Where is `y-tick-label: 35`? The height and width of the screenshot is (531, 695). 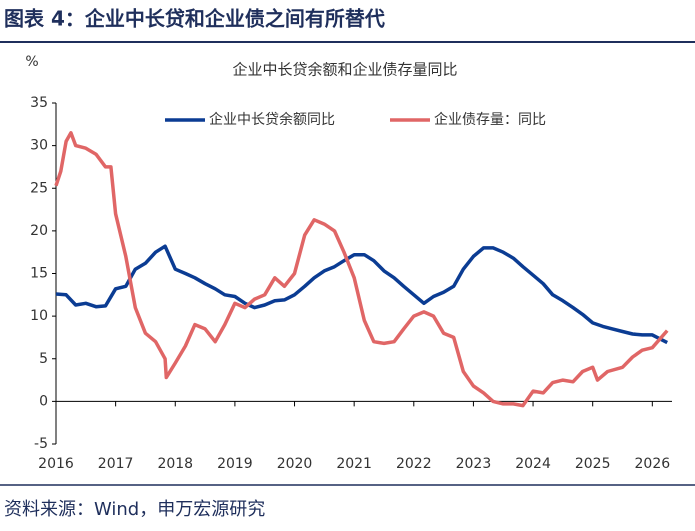 y-tick-label: 35 is located at coordinates (39, 103).